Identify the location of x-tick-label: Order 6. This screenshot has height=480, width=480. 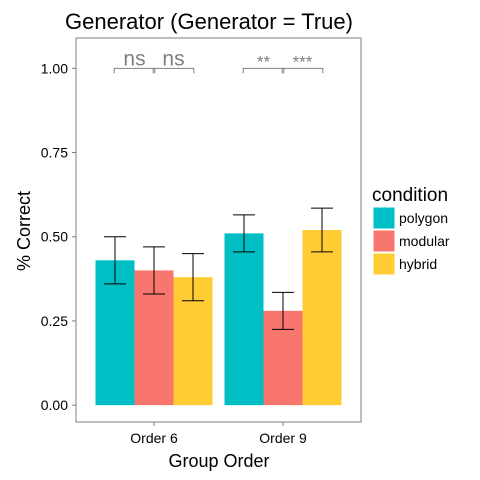
(154, 438).